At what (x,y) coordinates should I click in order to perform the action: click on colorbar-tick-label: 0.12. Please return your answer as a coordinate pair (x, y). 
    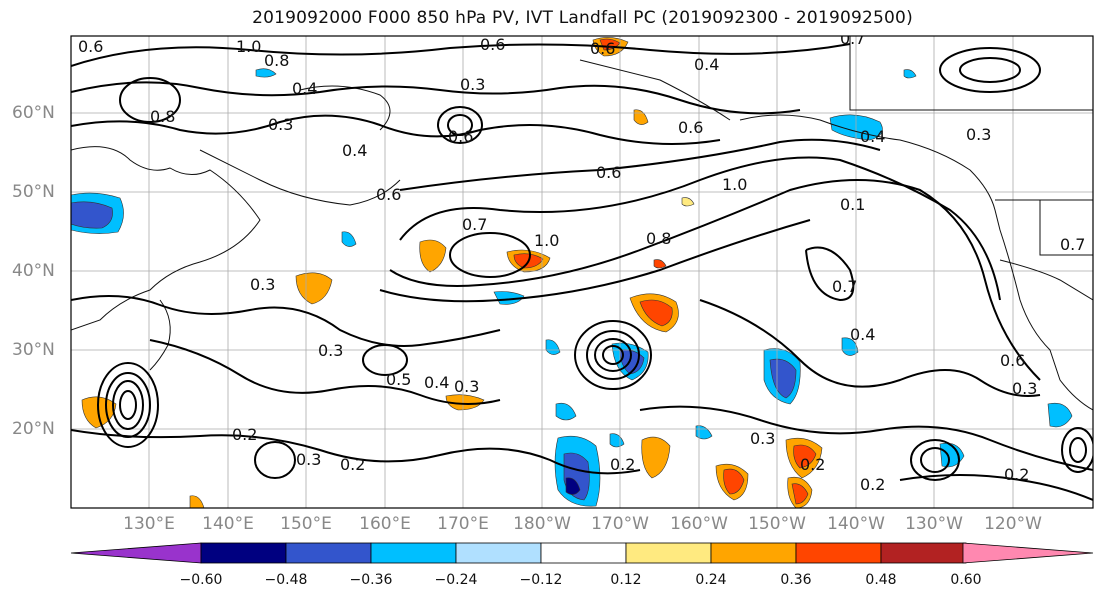
    Looking at the image, I should click on (626, 580).